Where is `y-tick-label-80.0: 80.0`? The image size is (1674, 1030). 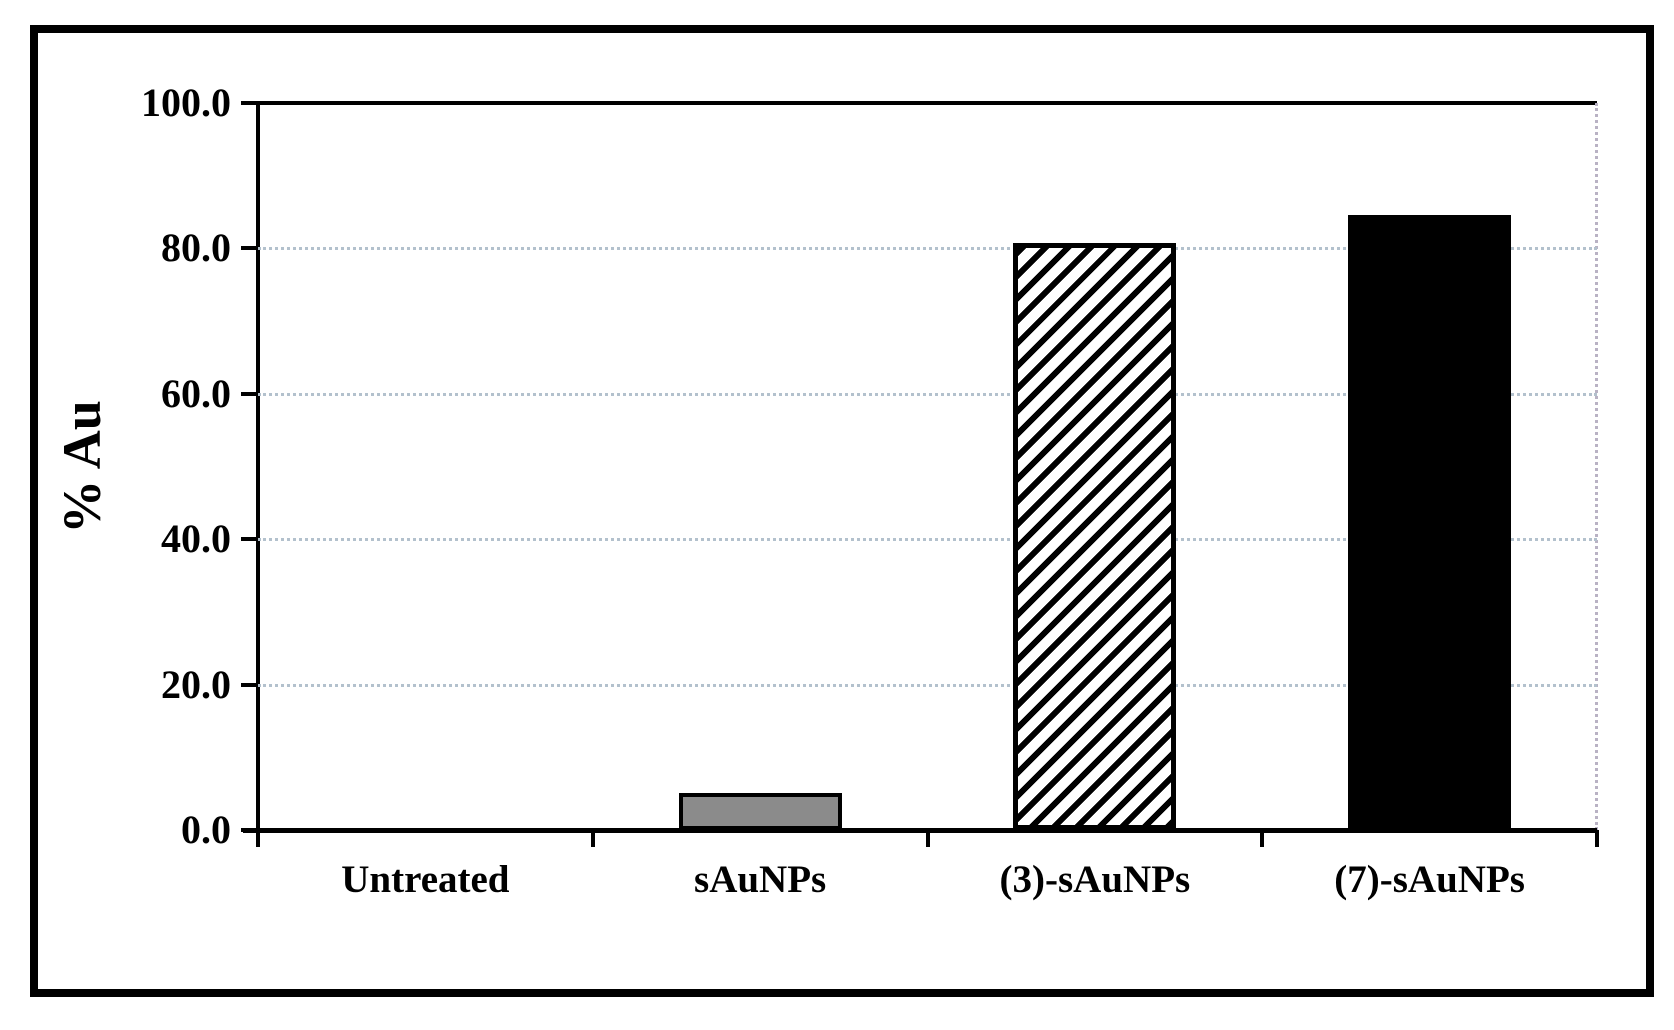 y-tick-label-80.0: 80.0 is located at coordinates (196, 248).